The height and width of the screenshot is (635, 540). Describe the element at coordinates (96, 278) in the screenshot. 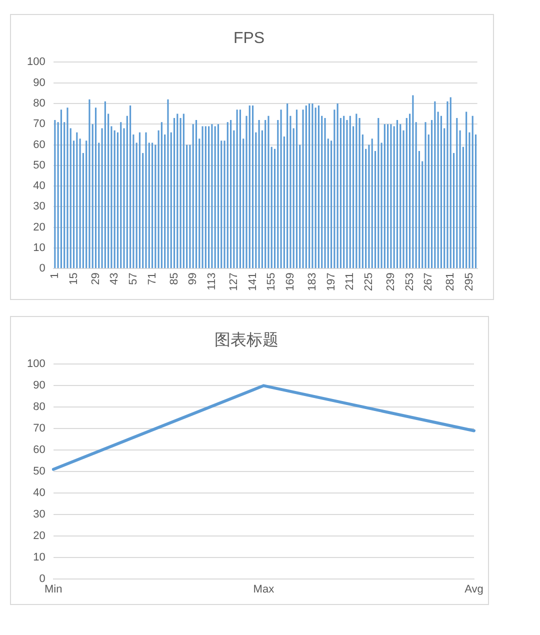

I see `x-tick-label: 29` at that location.